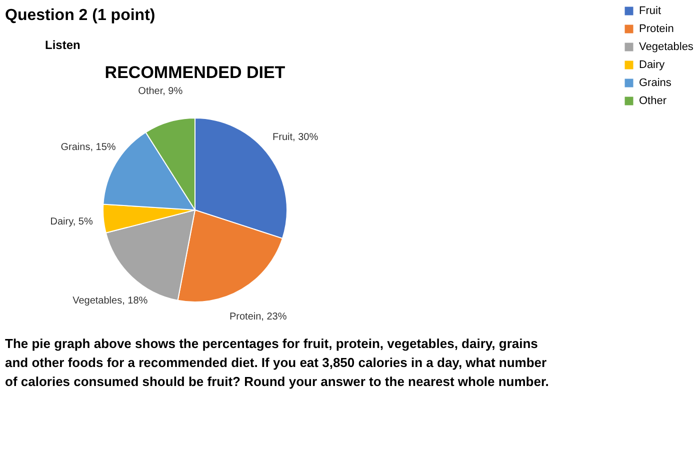 This screenshot has width=700, height=475. I want to click on data-label: Vegetables, 18%, so click(110, 300).